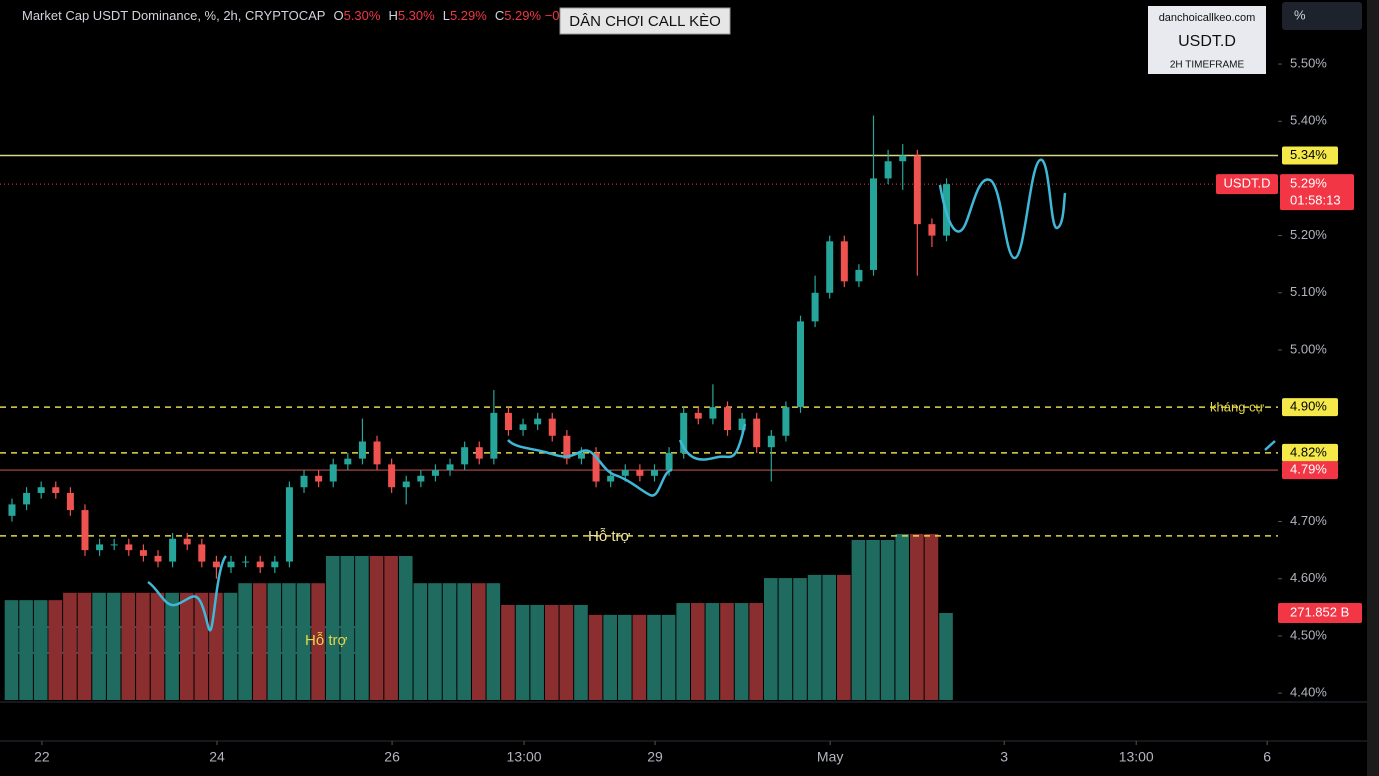 This screenshot has width=1379, height=776. I want to click on y-tick-label: 5.00%, so click(1308, 348).